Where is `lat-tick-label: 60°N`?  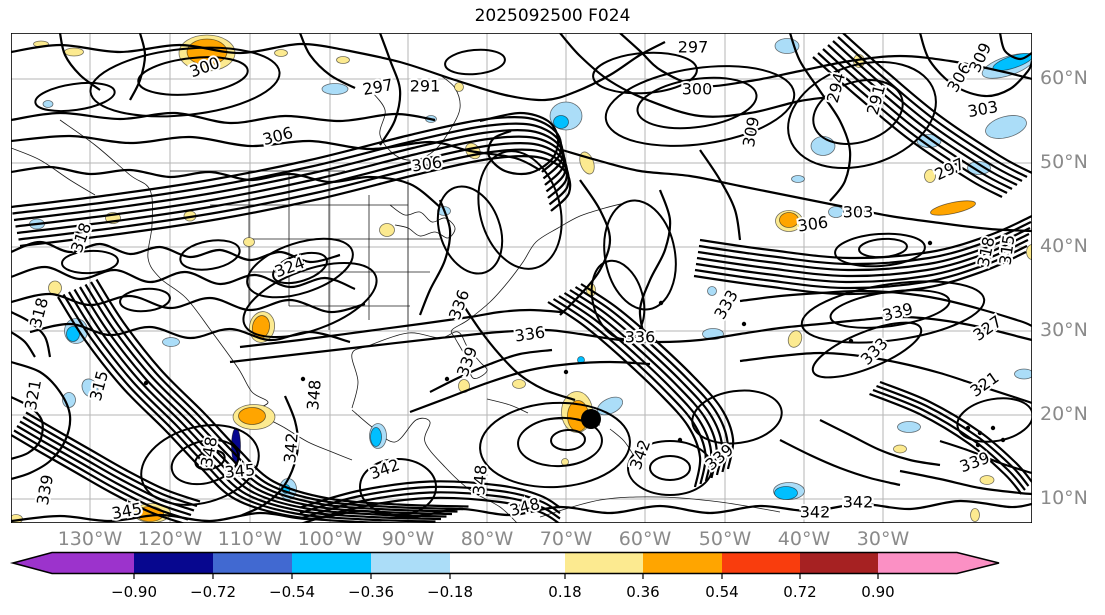 lat-tick-label: 60°N is located at coordinates (1064, 77).